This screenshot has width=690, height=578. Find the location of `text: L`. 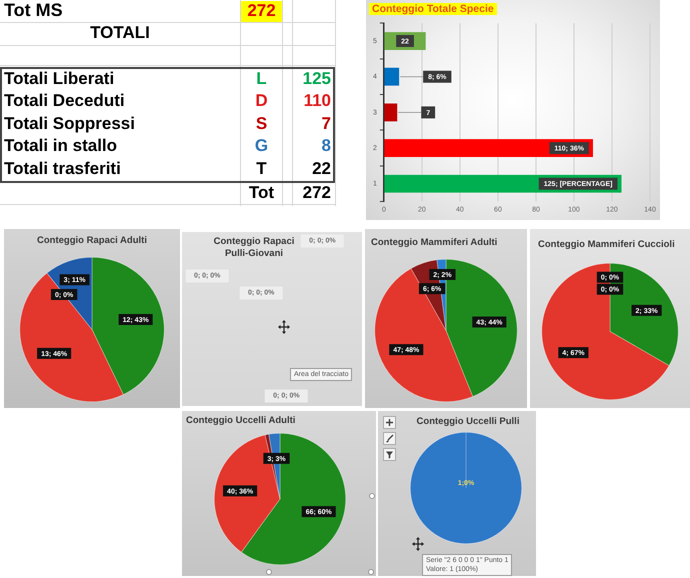

text: L is located at coordinates (261, 79).